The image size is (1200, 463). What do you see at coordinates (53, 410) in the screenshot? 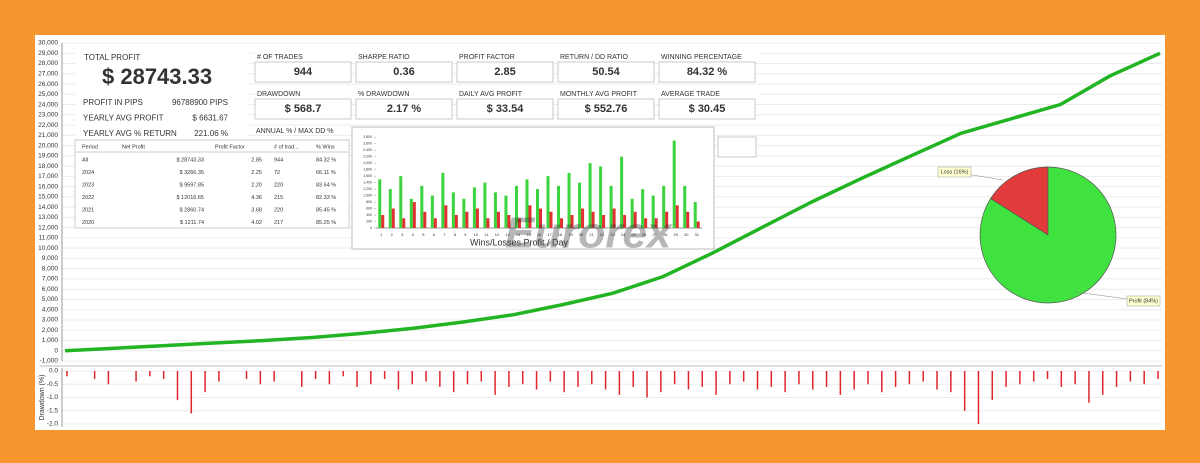
I see `y-tick-label: -1.5` at bounding box center [53, 410].